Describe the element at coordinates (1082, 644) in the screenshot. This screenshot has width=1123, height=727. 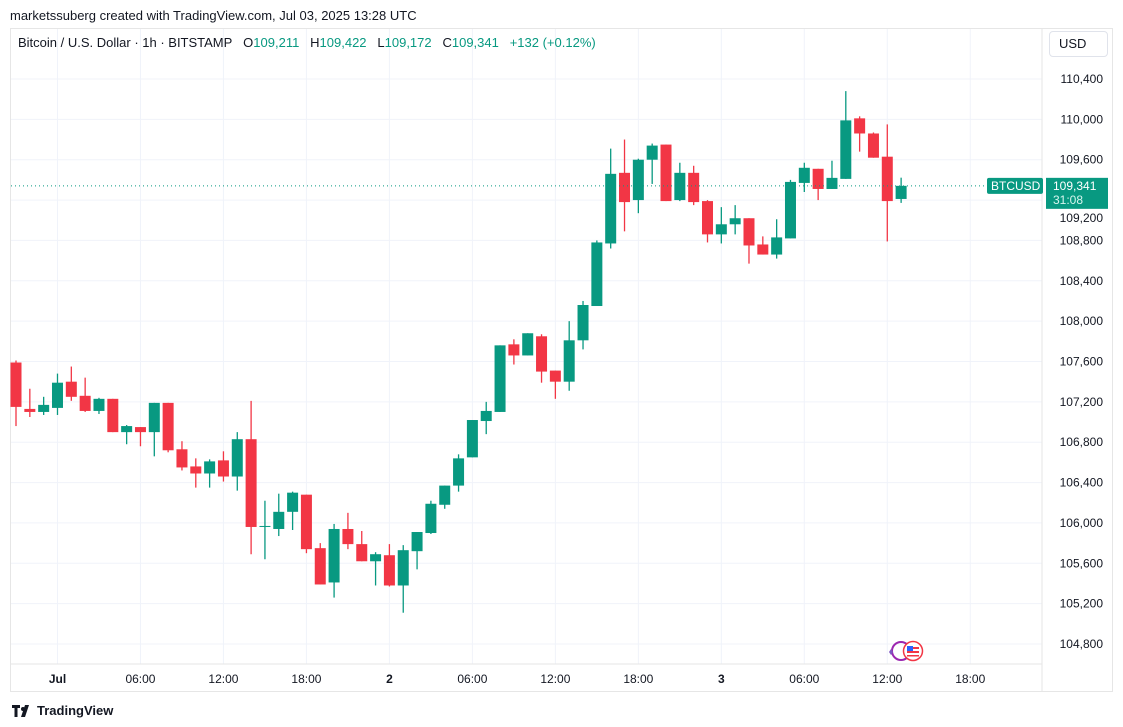
I see `price-tick-label: 104,800` at that location.